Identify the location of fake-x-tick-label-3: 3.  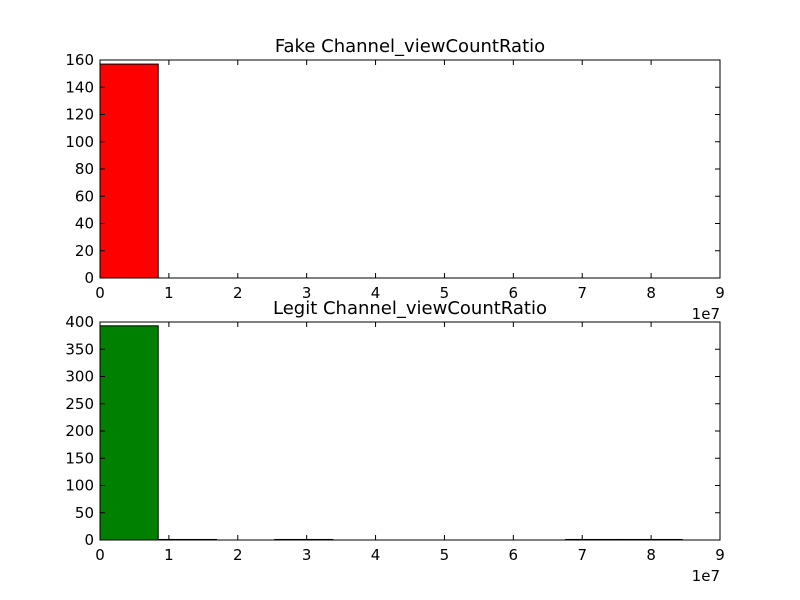
(307, 293).